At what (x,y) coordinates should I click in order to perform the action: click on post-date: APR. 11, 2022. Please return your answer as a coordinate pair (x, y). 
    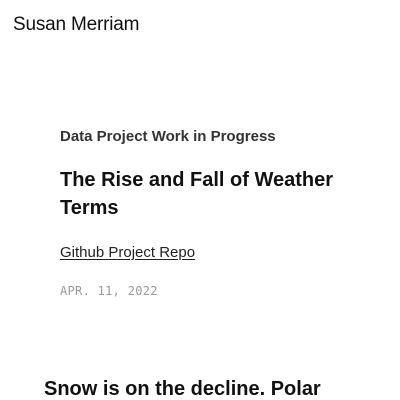
    Looking at the image, I should click on (109, 291).